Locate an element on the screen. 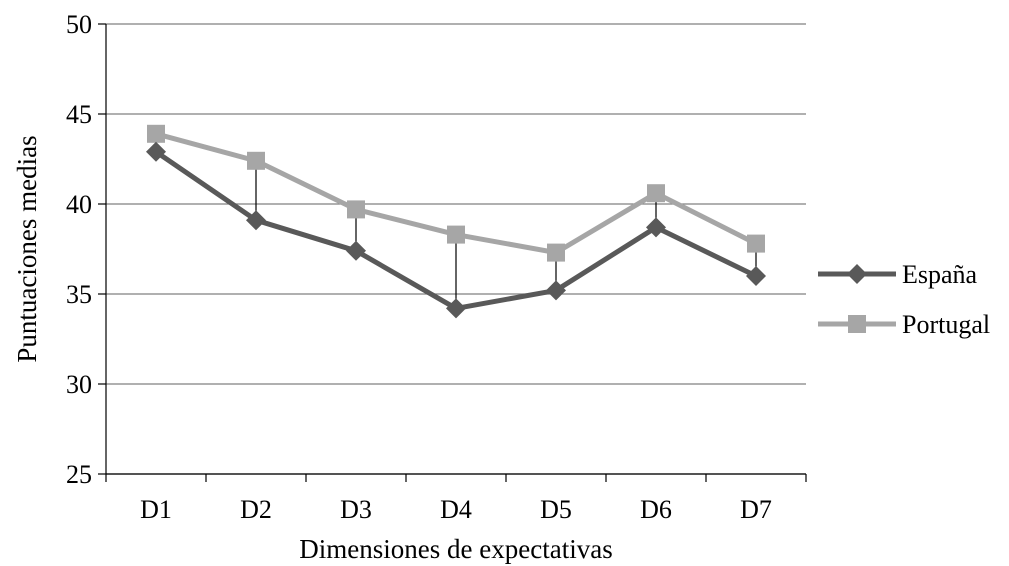 Image resolution: width=1009 pixels, height=566 pixels. y-axis-ticks: 25 30 35 40 45 50 is located at coordinates (86, 249).